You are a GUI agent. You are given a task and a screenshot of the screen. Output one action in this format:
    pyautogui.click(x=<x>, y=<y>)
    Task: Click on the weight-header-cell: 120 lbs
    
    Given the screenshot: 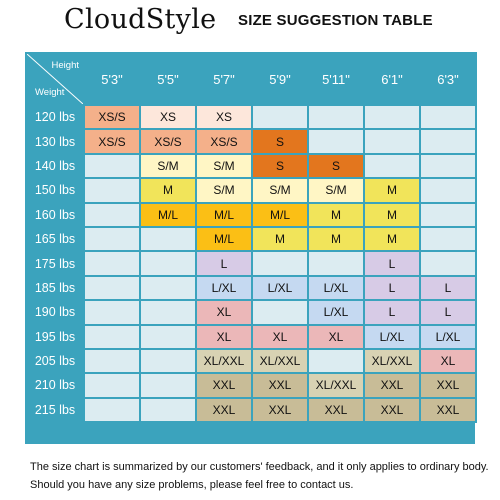 What is the action you would take?
    pyautogui.click(x=55, y=117)
    